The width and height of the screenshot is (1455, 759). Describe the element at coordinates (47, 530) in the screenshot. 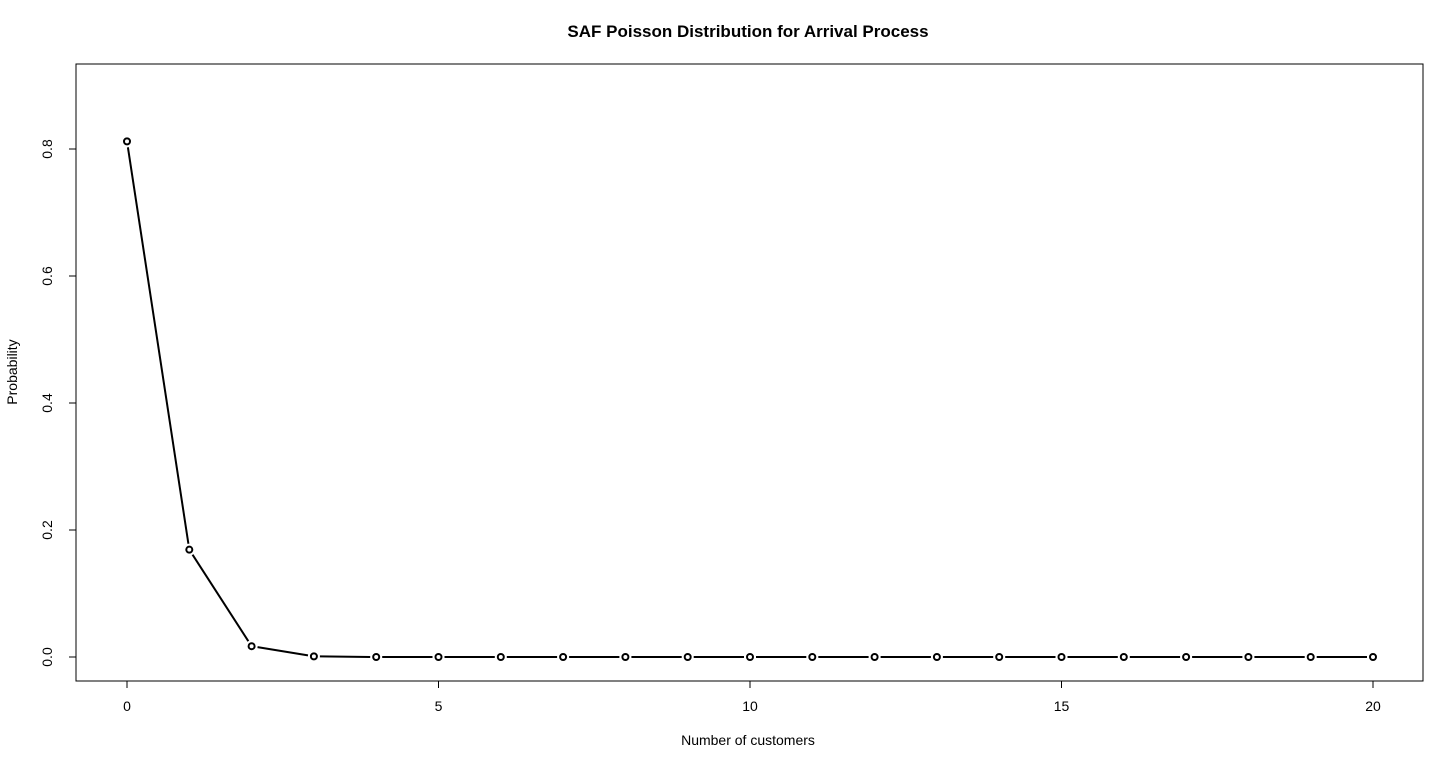

I see `y-tick-label: 0.2` at that location.